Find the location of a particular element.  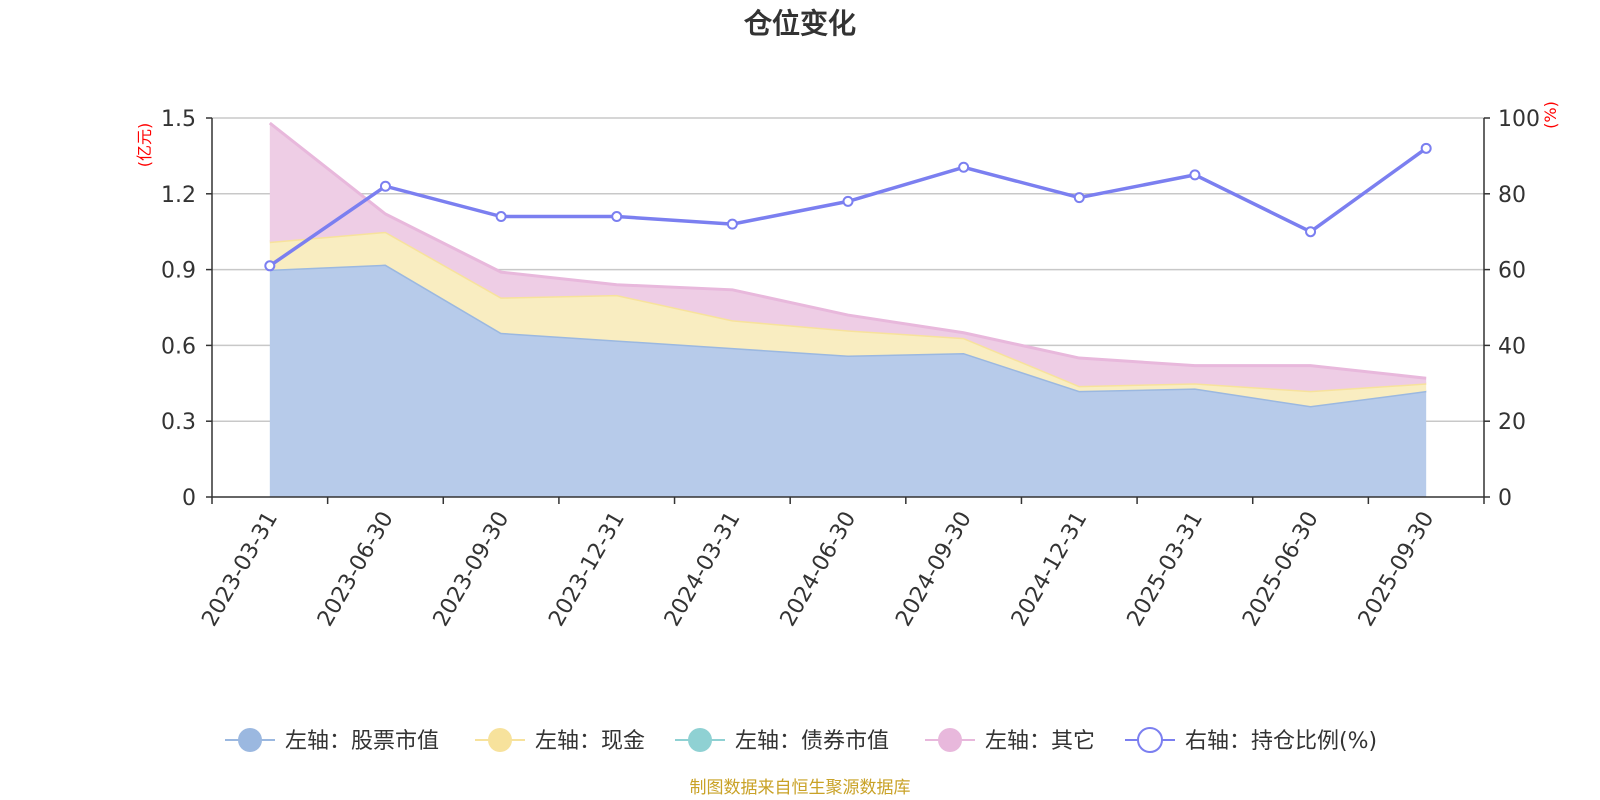

x-axis-tick-label: 2023-09-30 is located at coordinates (472, 569).